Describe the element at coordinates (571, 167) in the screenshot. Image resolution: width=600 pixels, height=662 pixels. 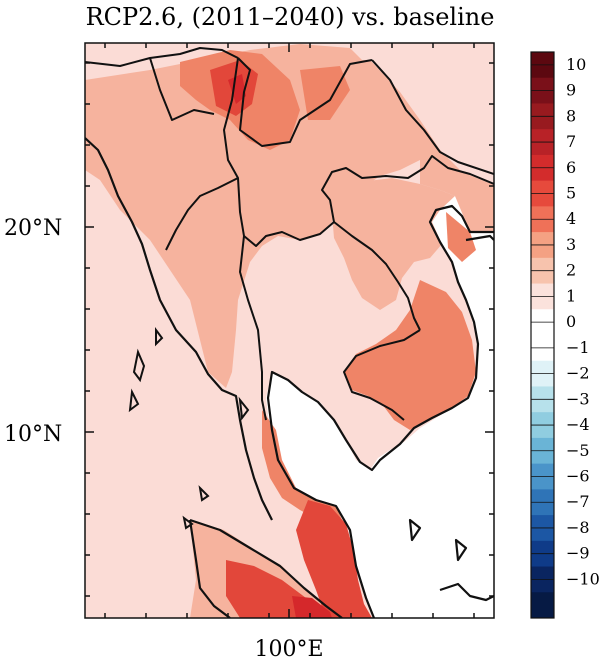
I see `colorbar-label: 6` at that location.